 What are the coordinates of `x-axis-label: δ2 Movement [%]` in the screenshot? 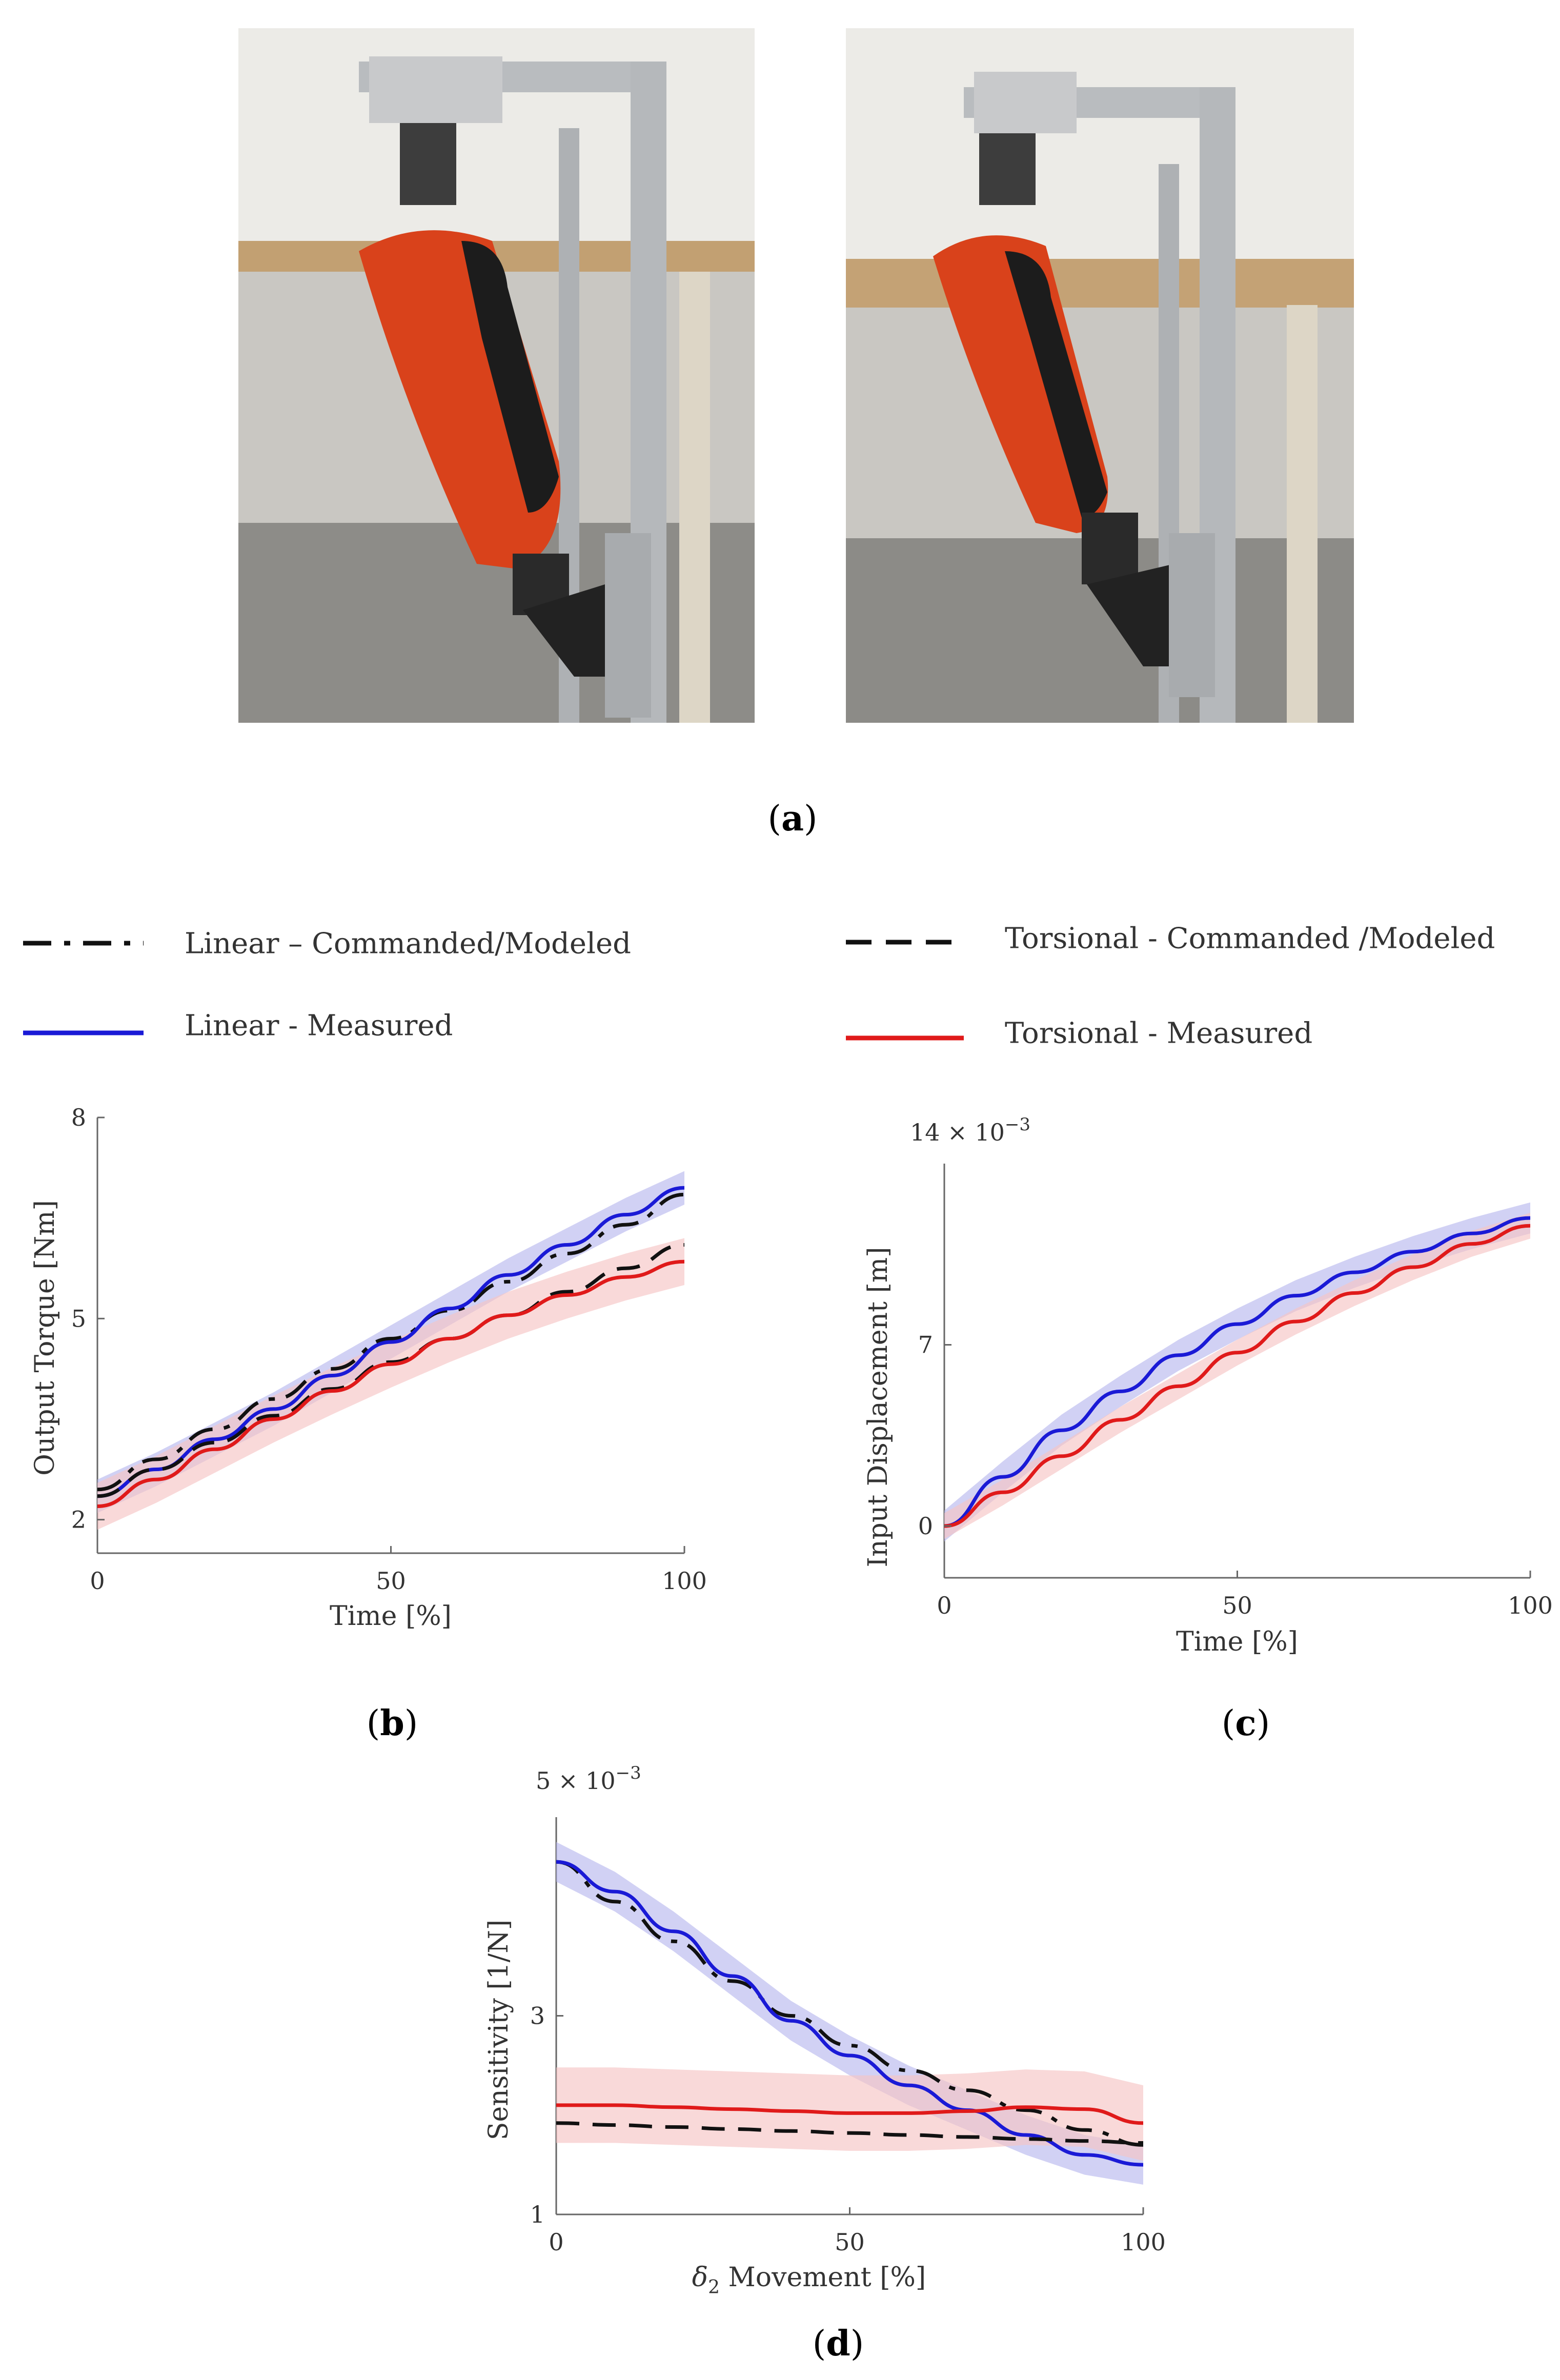 It's located at (809, 2280).